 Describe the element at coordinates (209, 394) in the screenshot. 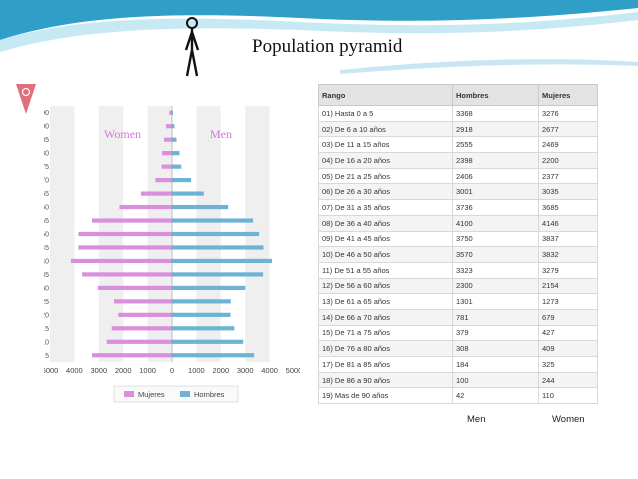

I see `legend-label-hombres: Hombres` at that location.